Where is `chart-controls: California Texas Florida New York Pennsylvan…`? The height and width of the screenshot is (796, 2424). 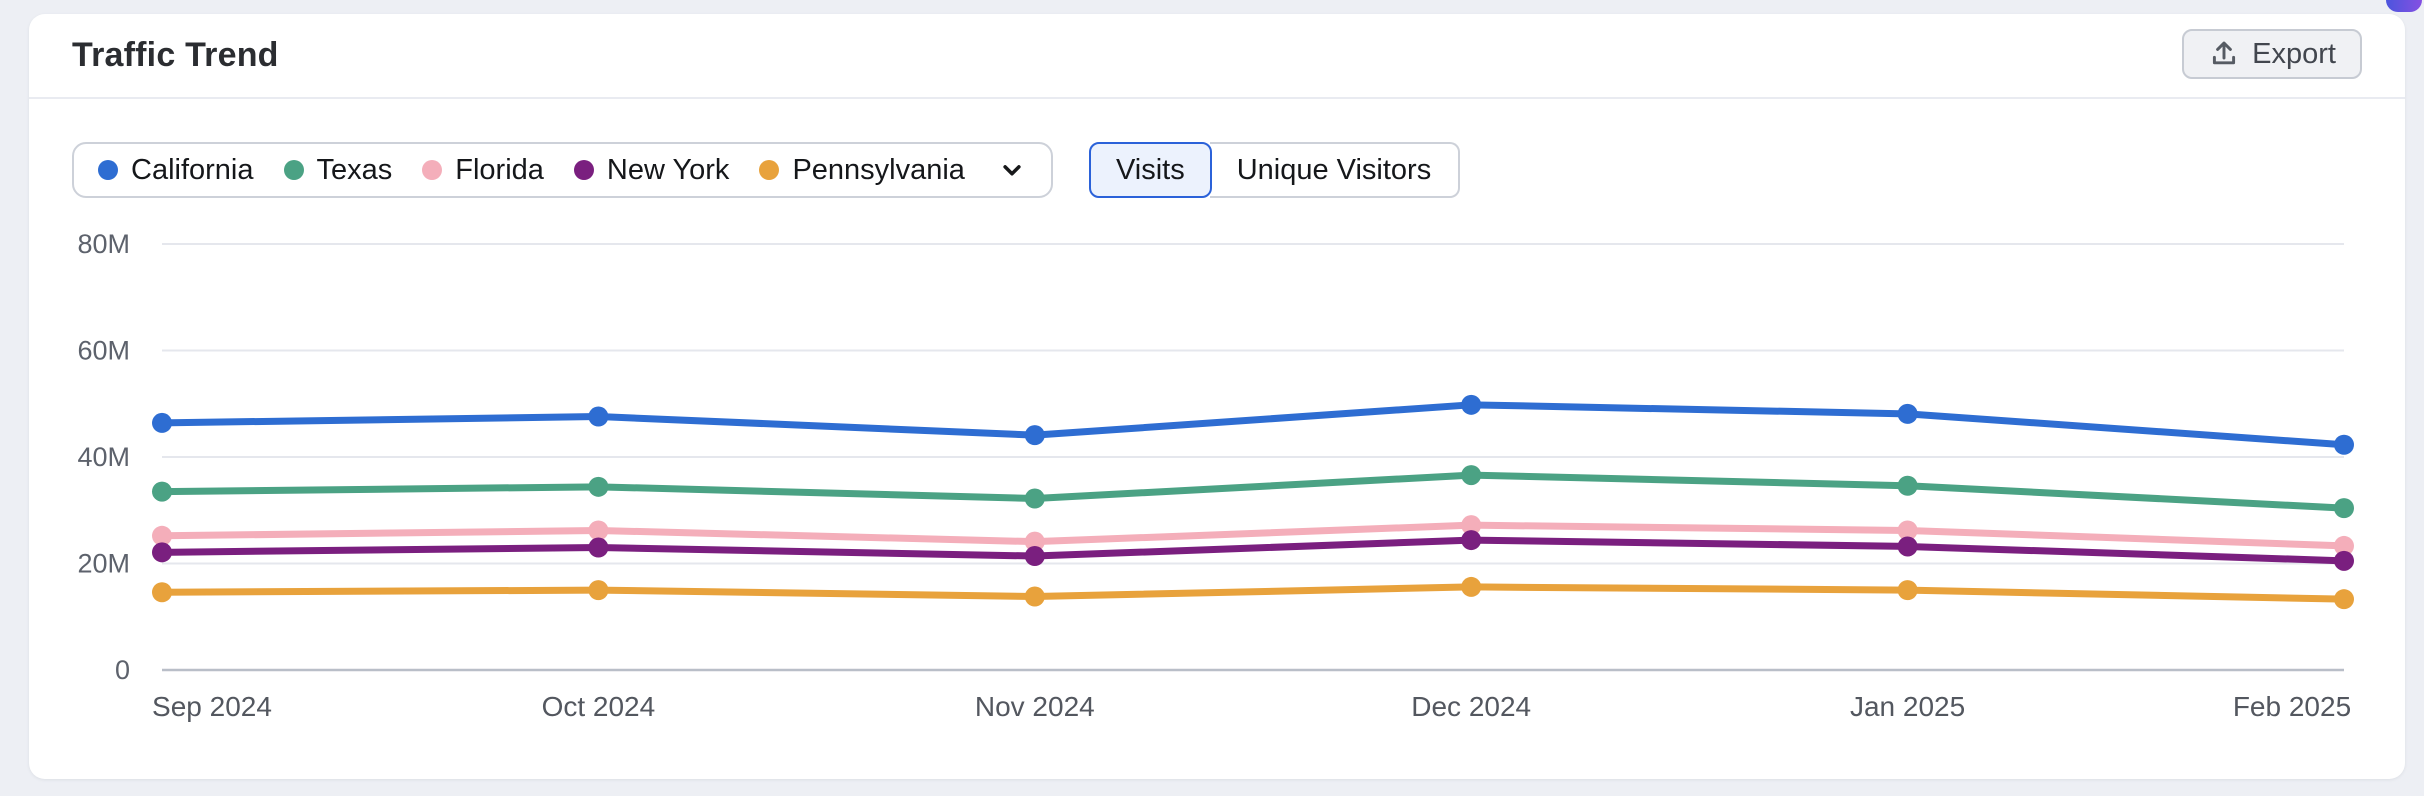 chart-controls: California Texas Florida New York Pennsylvan… is located at coordinates (766, 170).